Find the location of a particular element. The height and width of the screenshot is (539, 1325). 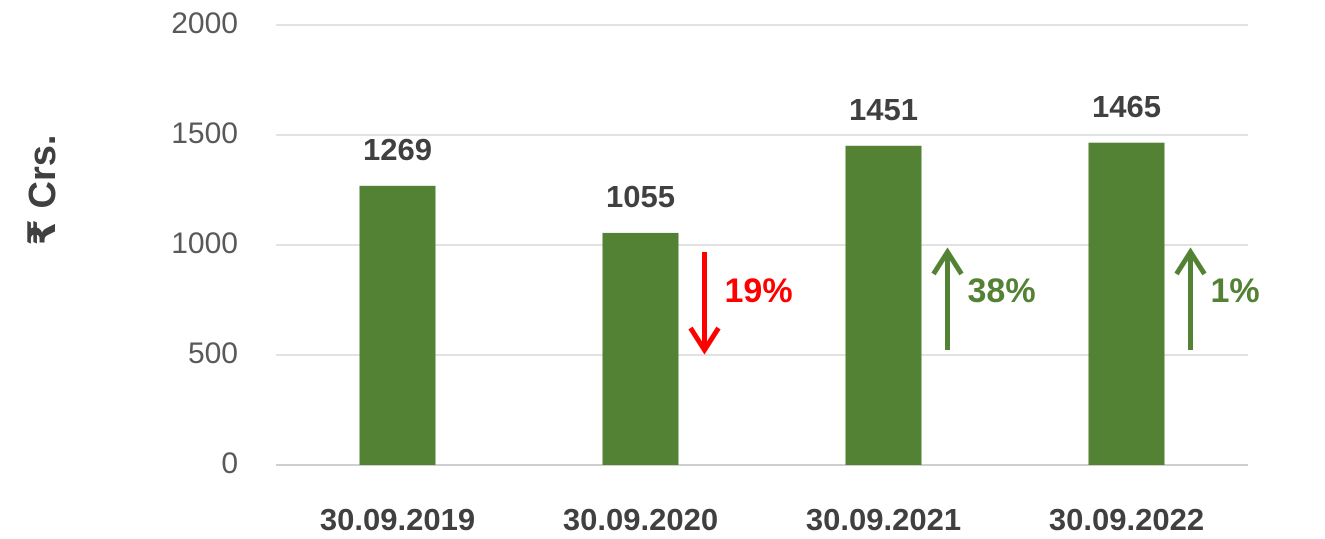

annotation: 38% is located at coordinates (1002, 291).